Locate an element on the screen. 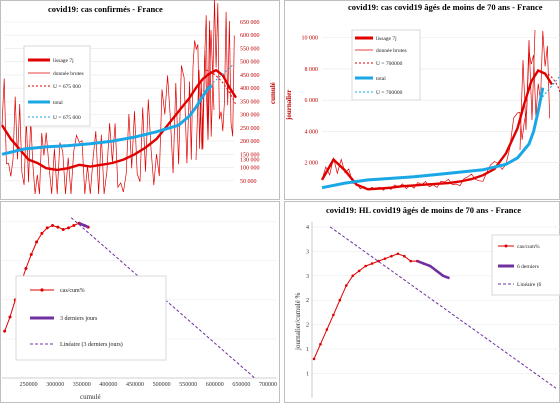 This screenshot has height=404, width=560. tick-label: 600 000 is located at coordinates (250, 36).